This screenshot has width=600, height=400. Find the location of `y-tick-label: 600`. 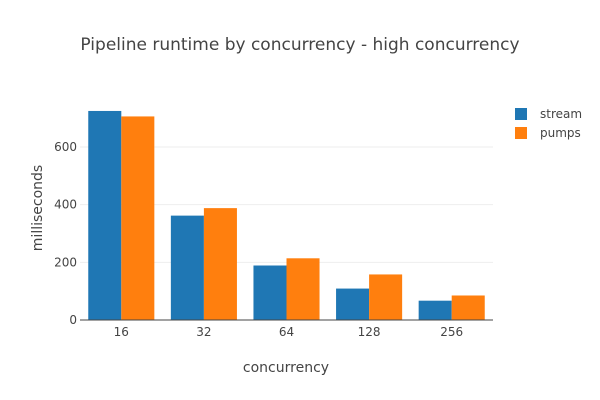

y-tick-label: 600 is located at coordinates (65, 147).